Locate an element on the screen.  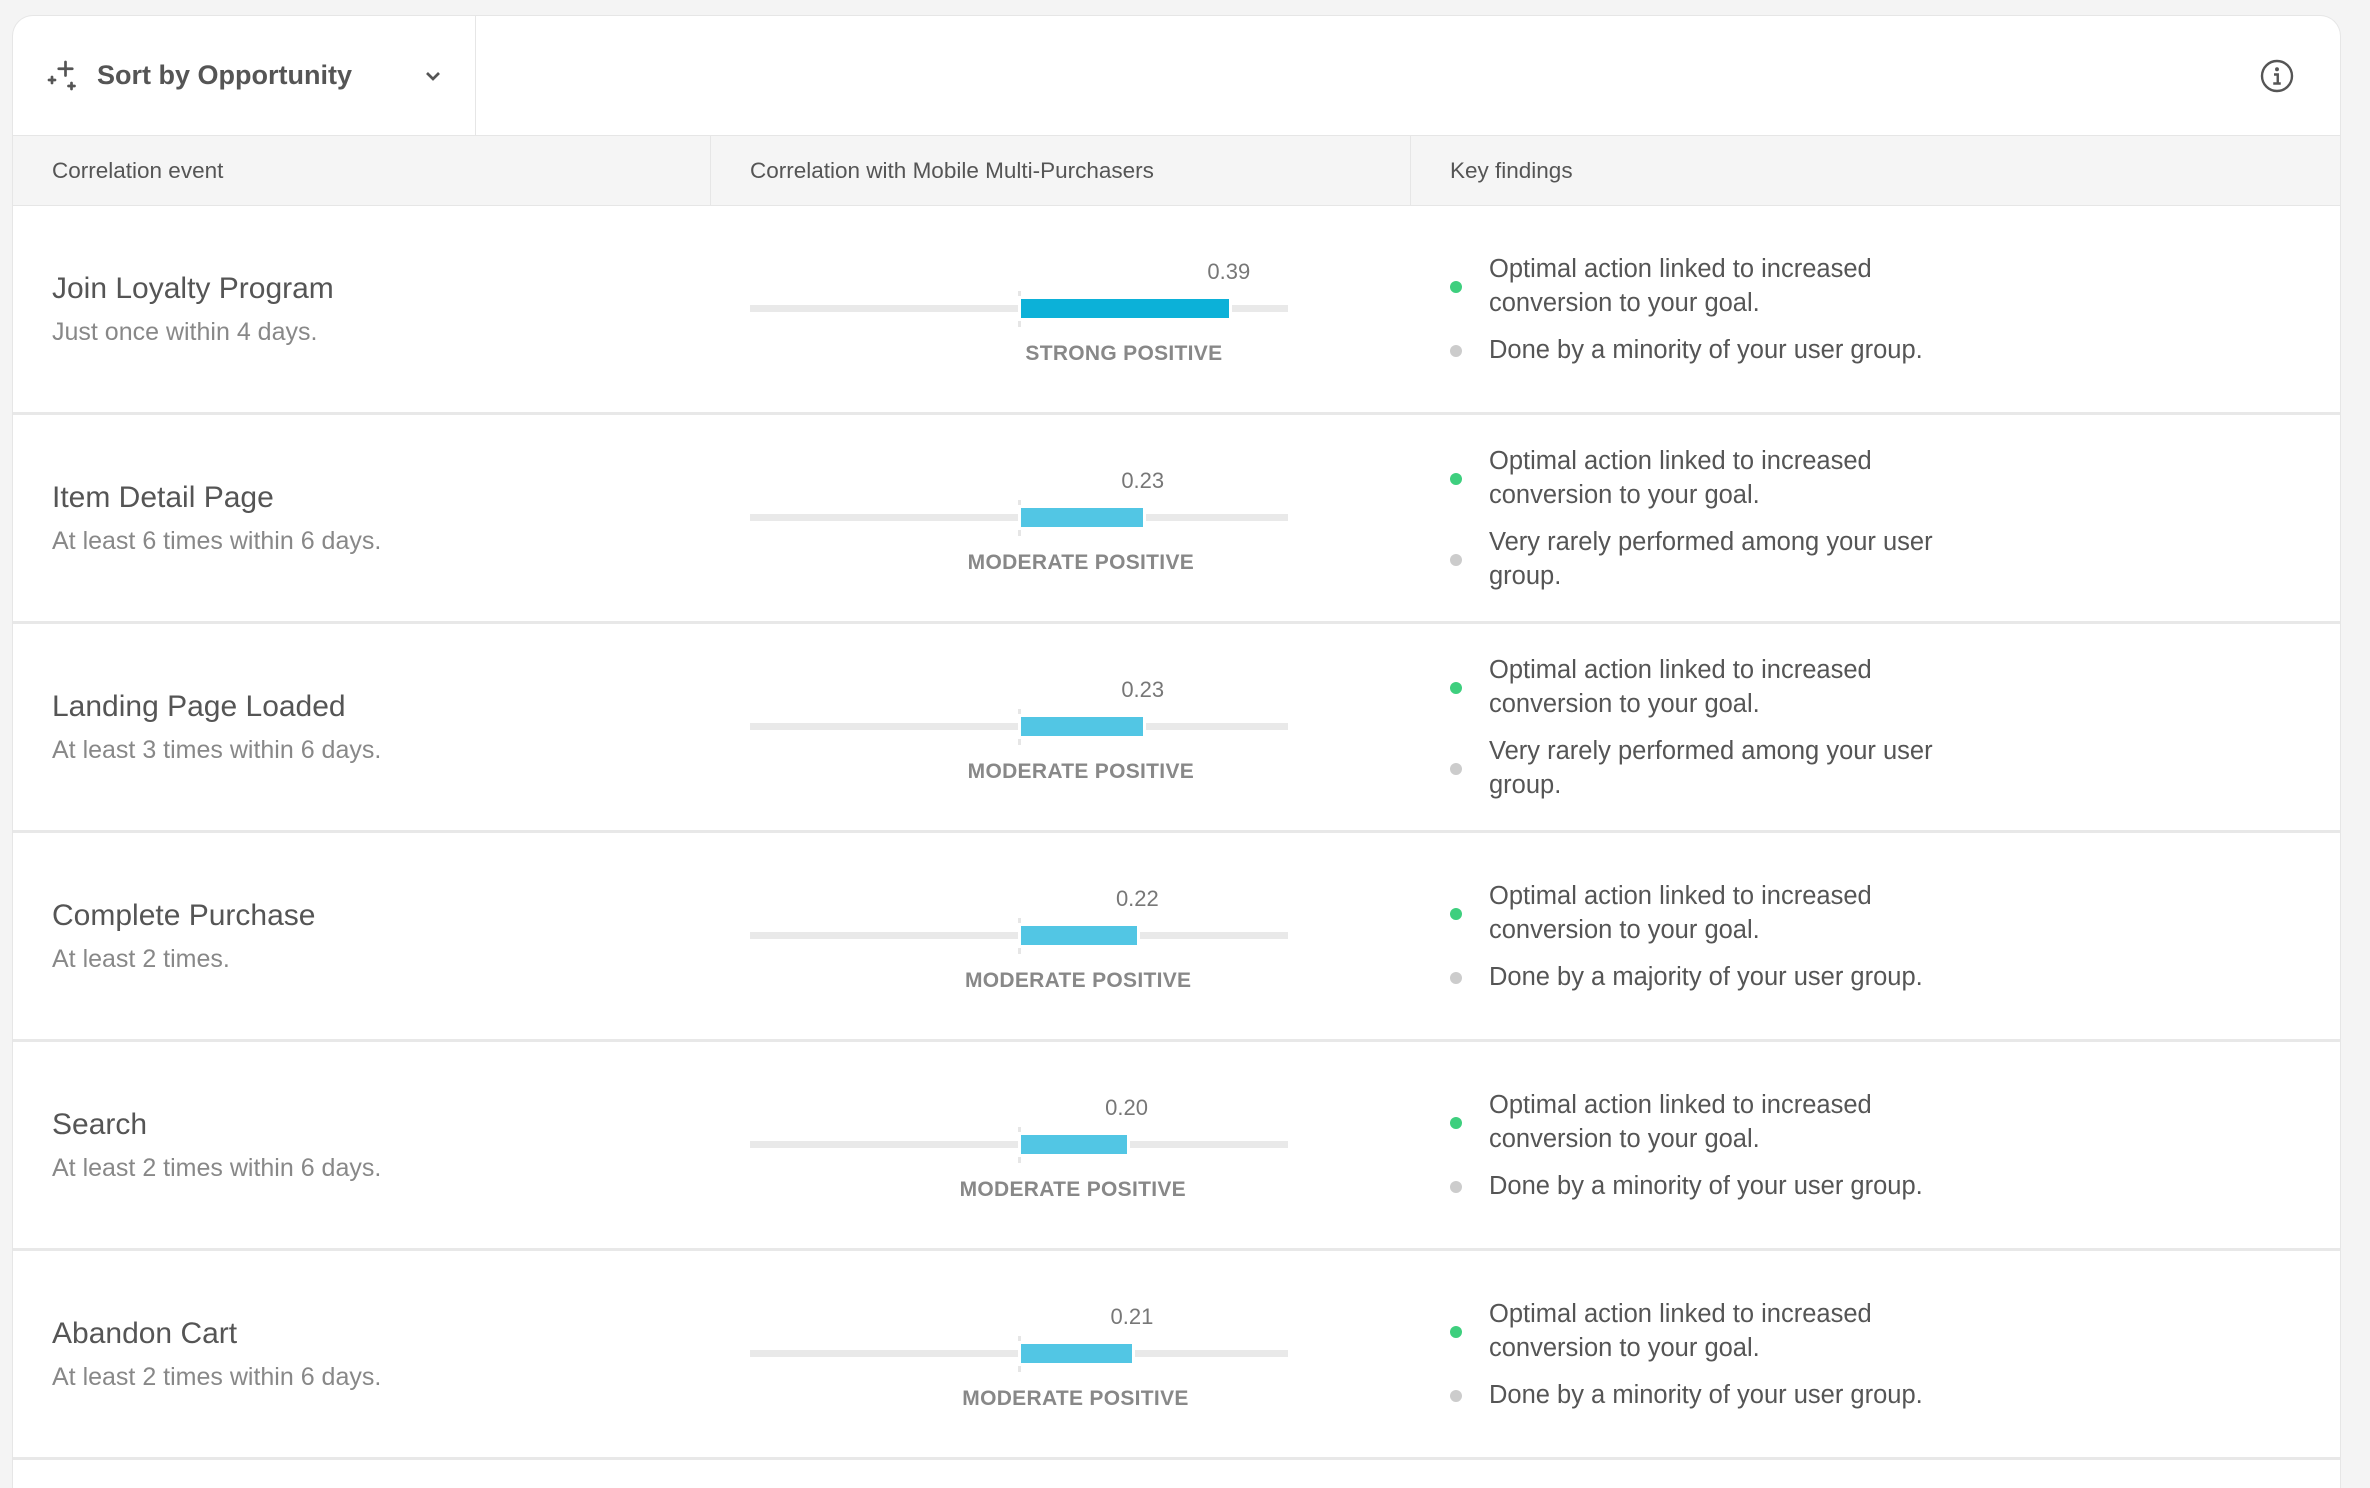
correlation-value: 0.22 is located at coordinates (1137, 898).